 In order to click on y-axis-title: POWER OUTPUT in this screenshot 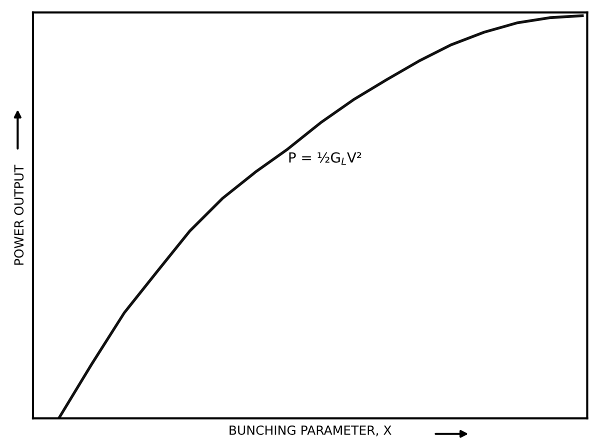, I will do `click(19, 214)`.